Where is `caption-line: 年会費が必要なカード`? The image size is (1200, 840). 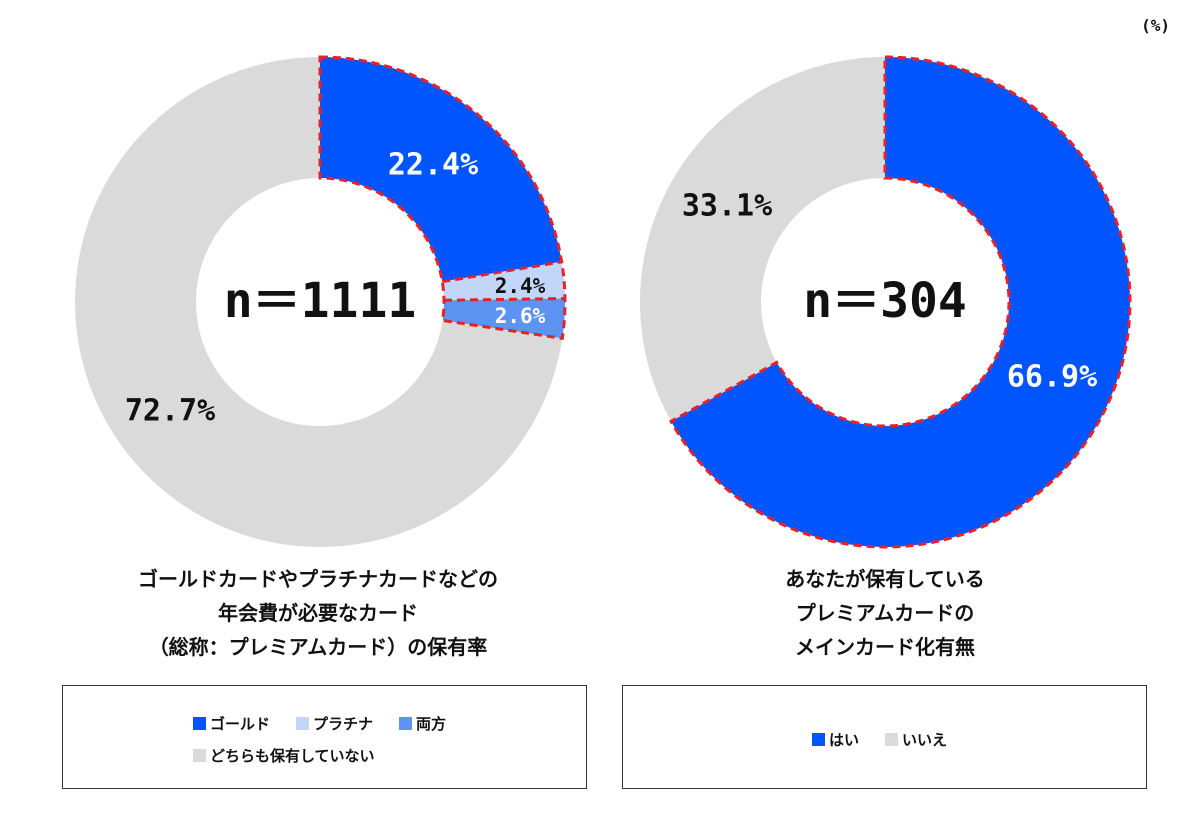
caption-line: 年会費が必要なカード is located at coordinates (318, 613).